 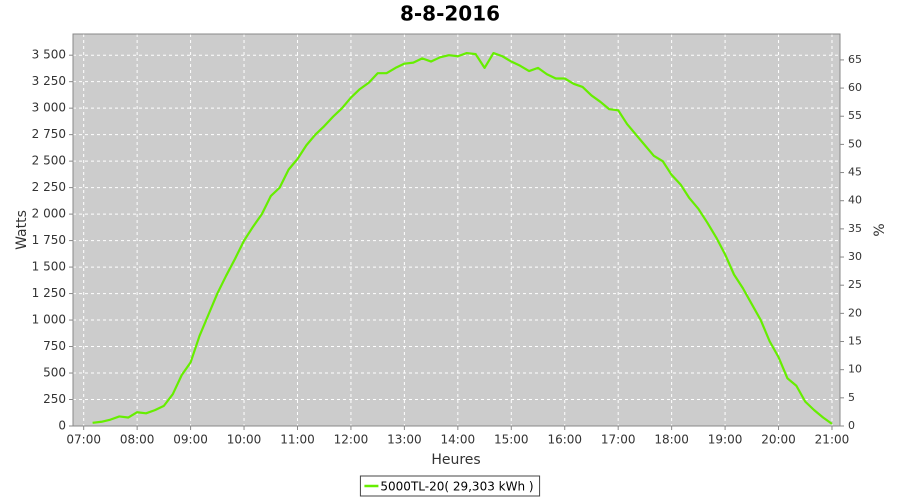 I want to click on y-tick-label: 2 250, so click(x=49, y=187).